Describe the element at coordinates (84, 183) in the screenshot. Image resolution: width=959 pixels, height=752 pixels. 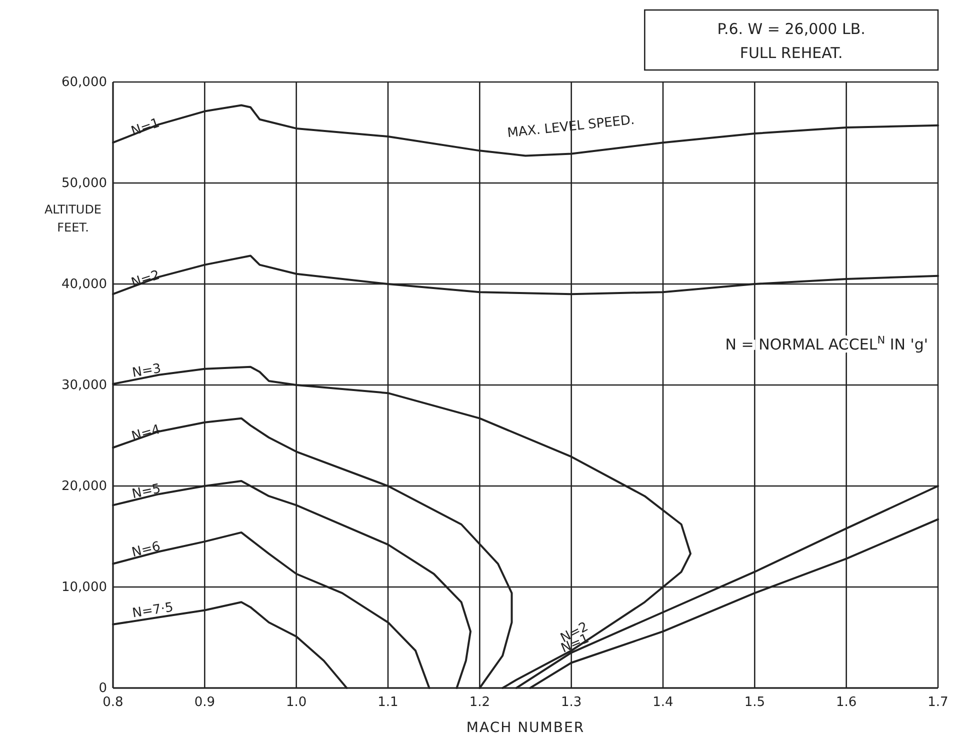
I see `y-tick-label: 50,000` at that location.